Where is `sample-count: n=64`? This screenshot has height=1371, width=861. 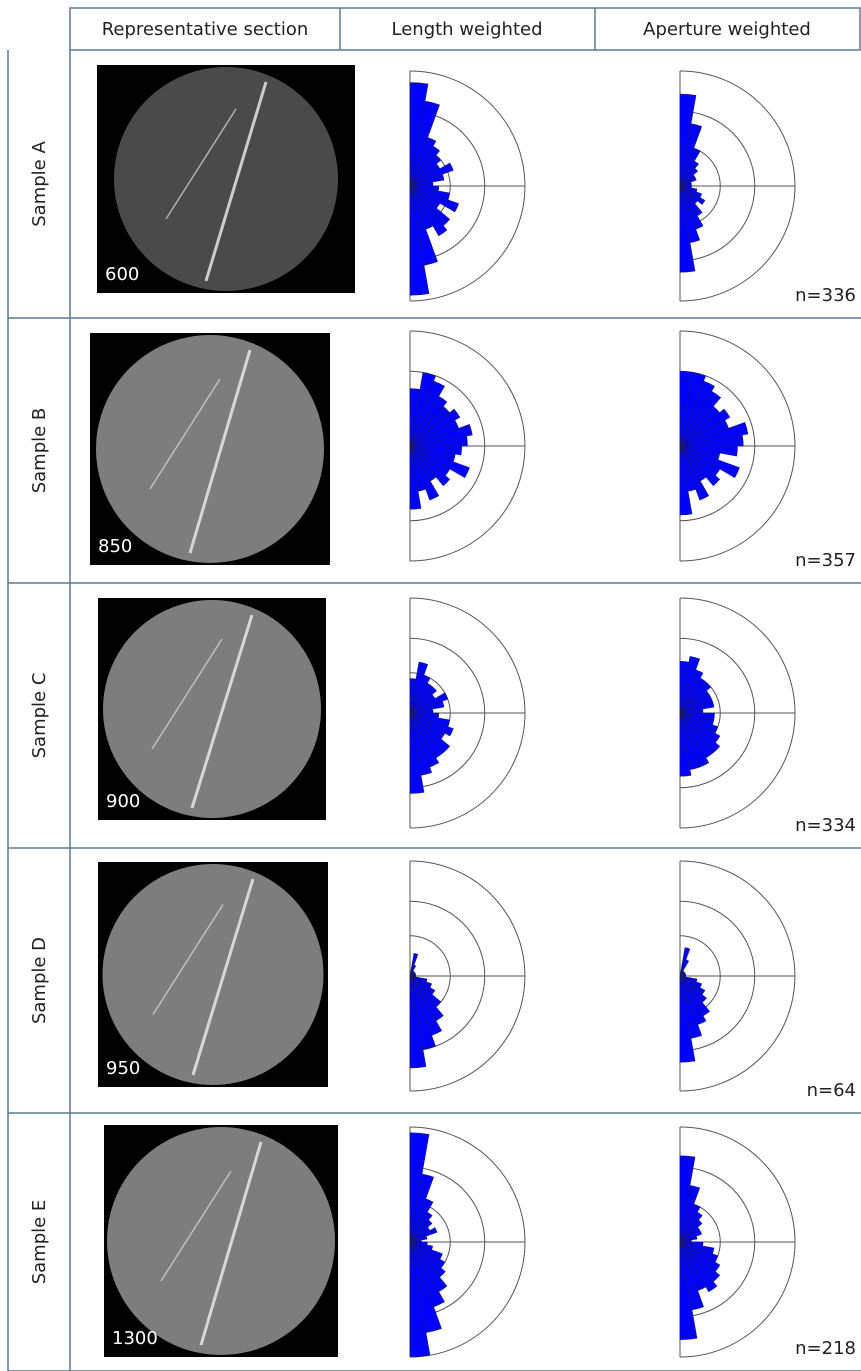 sample-count: n=64 is located at coordinates (831, 1090).